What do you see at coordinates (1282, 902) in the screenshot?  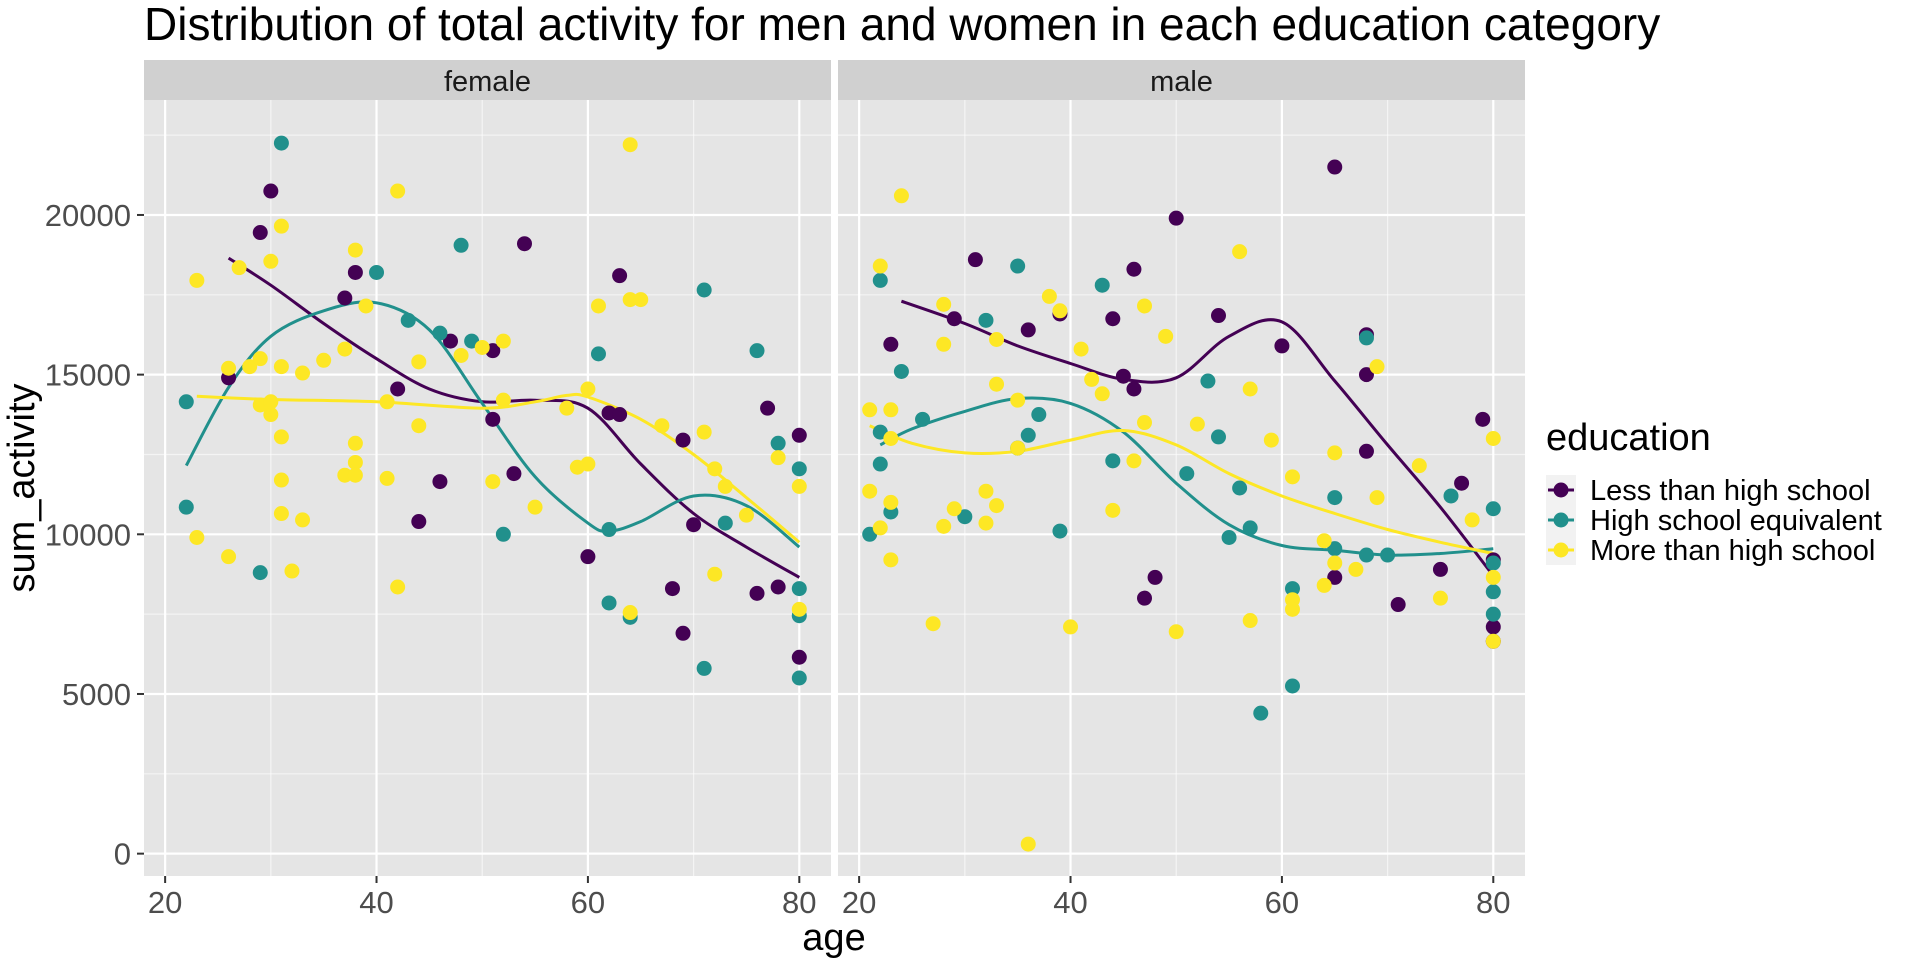 I see `x-tick-label: 60` at bounding box center [1282, 902].